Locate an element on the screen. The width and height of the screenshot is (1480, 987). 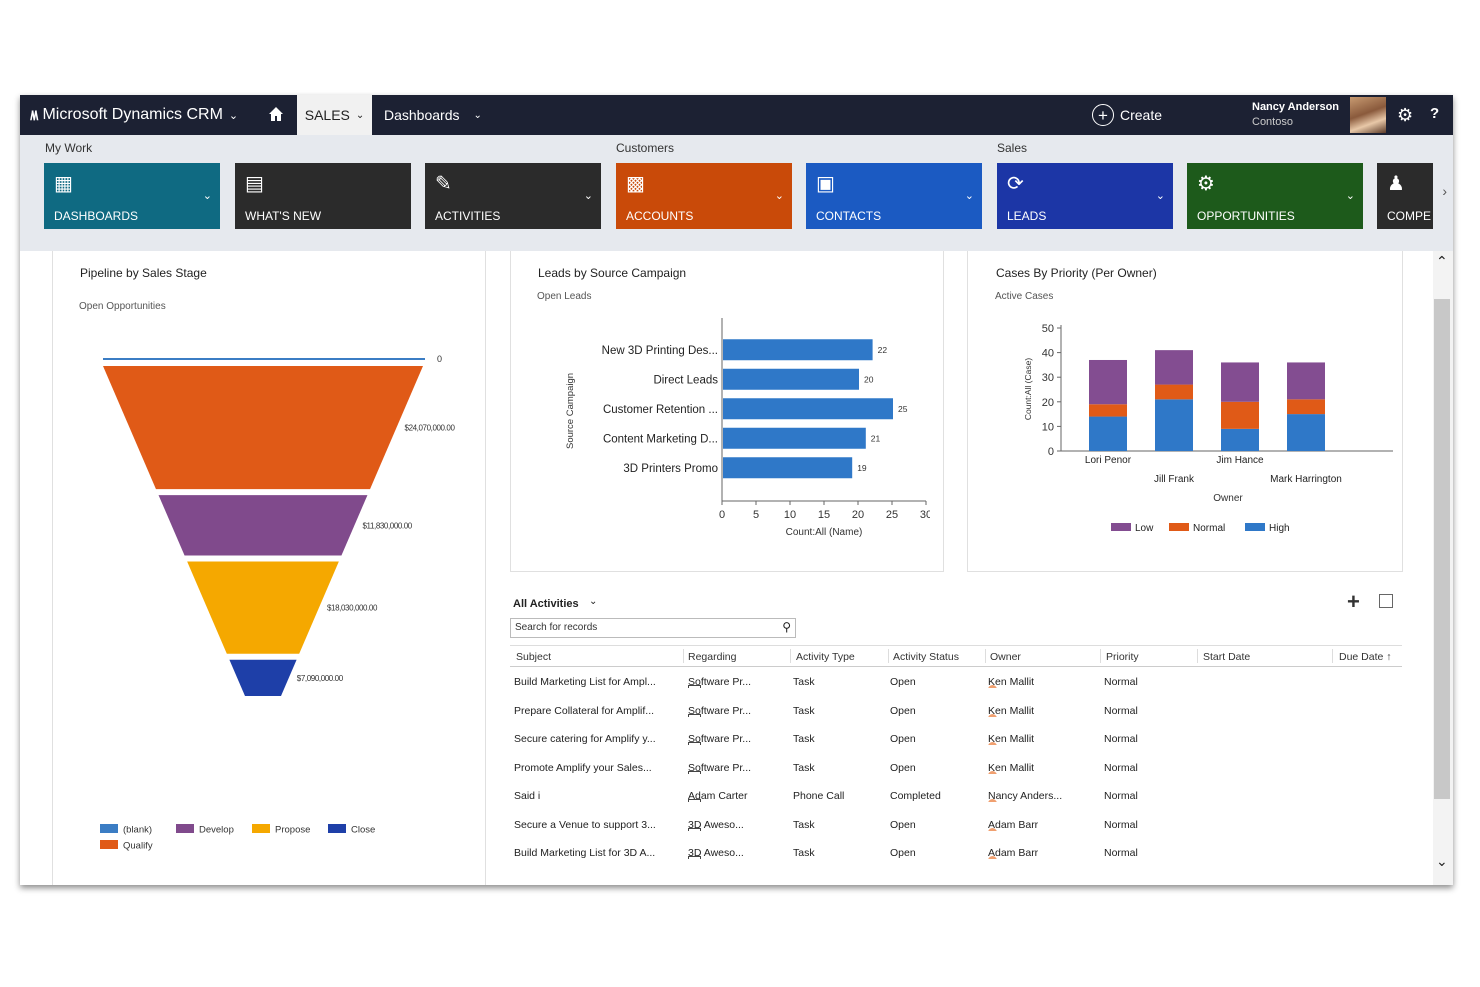
home-icon is located at coordinates (276, 114).